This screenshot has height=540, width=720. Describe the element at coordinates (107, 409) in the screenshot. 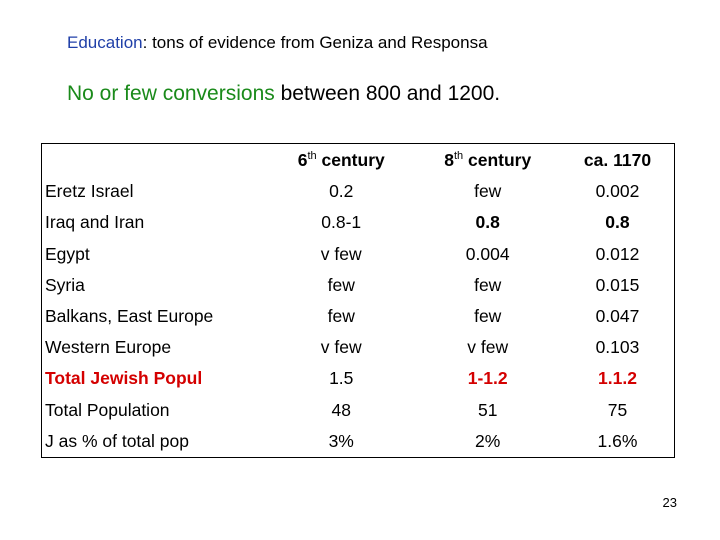

I see `row-label: Total Population` at that location.